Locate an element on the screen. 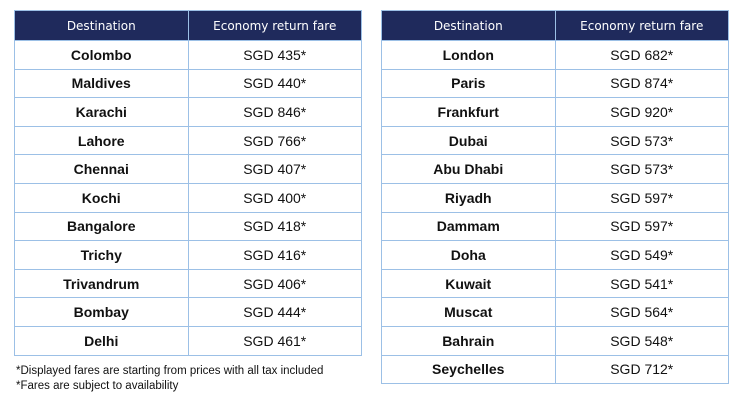 The width and height of the screenshot is (737, 407). destination-cell: Bombay is located at coordinates (101, 312).